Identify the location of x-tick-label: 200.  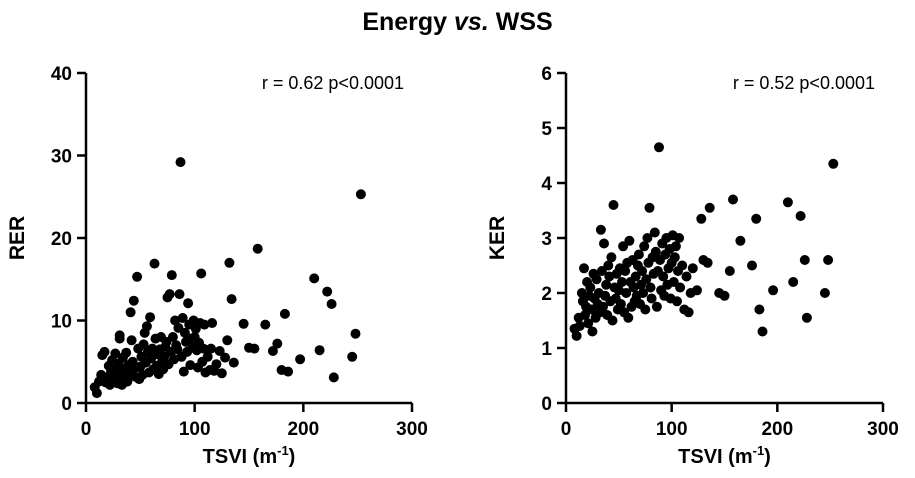
(777, 429).